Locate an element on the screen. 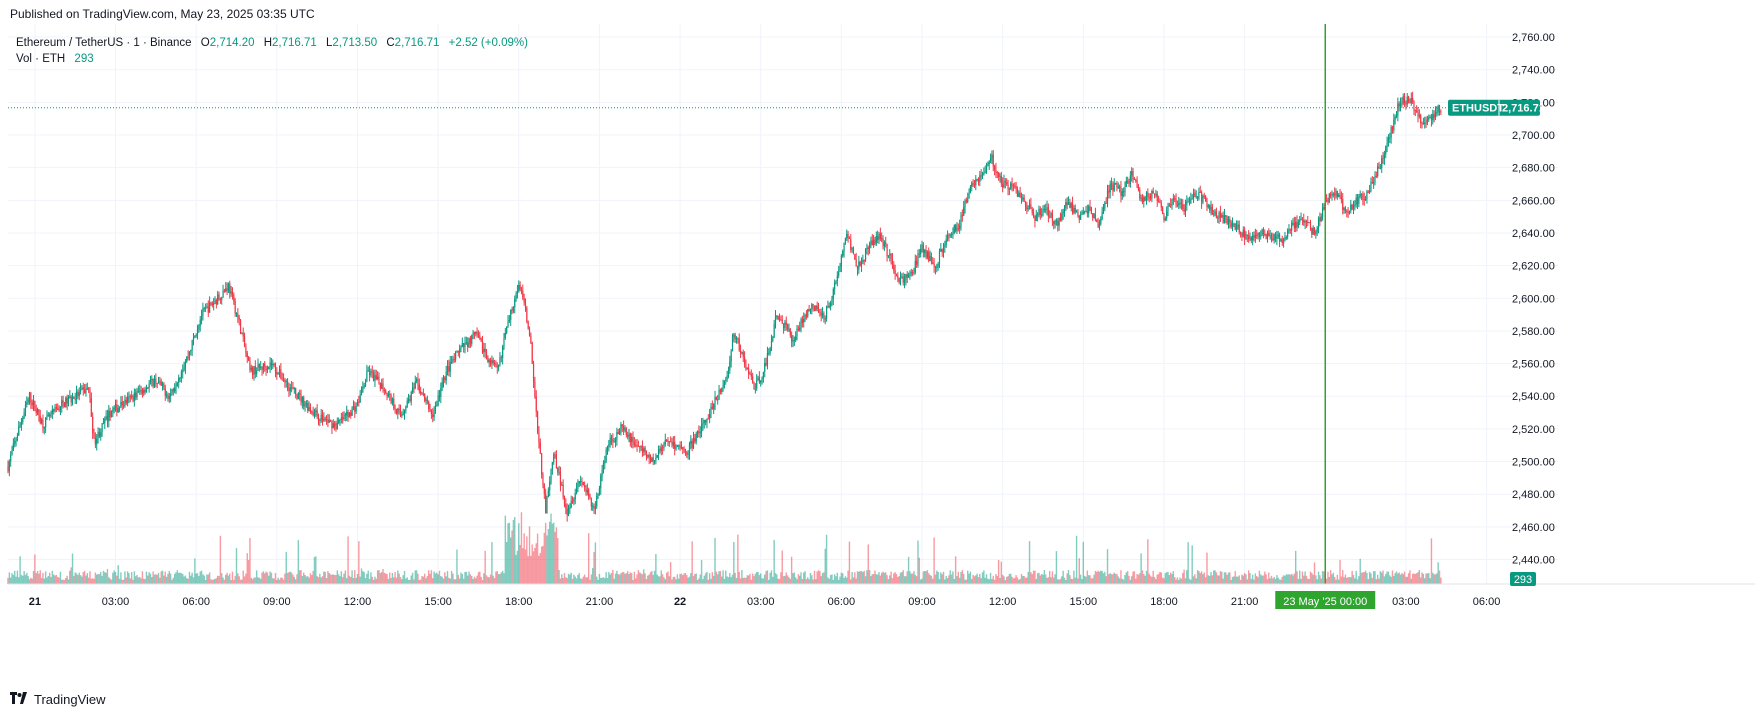 The width and height of the screenshot is (1755, 716). y-tick-label: 2,460.00 is located at coordinates (1533, 528).